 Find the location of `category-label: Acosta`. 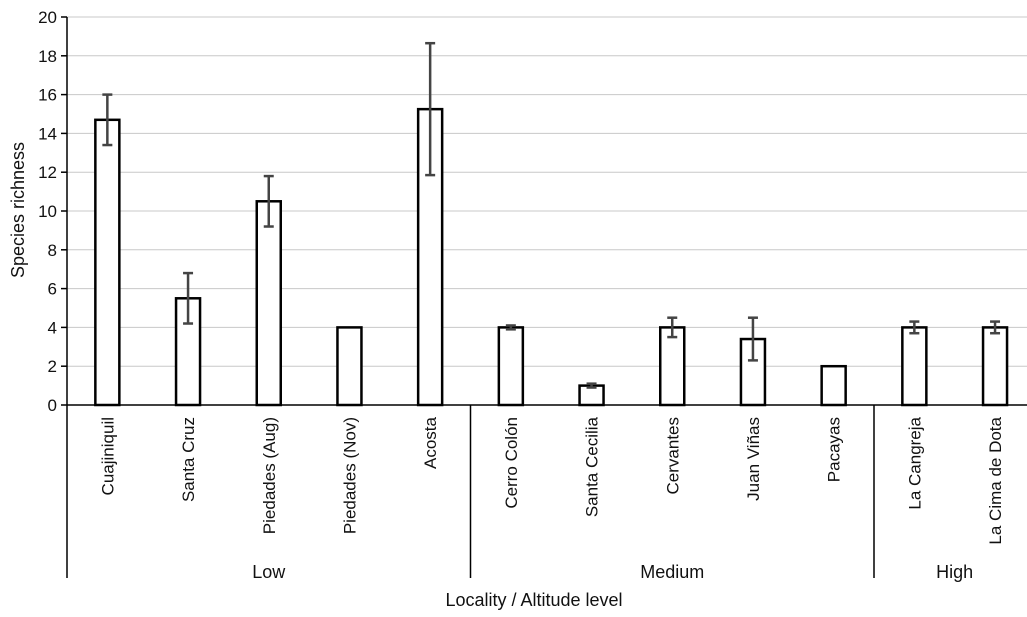

category-label: Acosta is located at coordinates (430, 442).